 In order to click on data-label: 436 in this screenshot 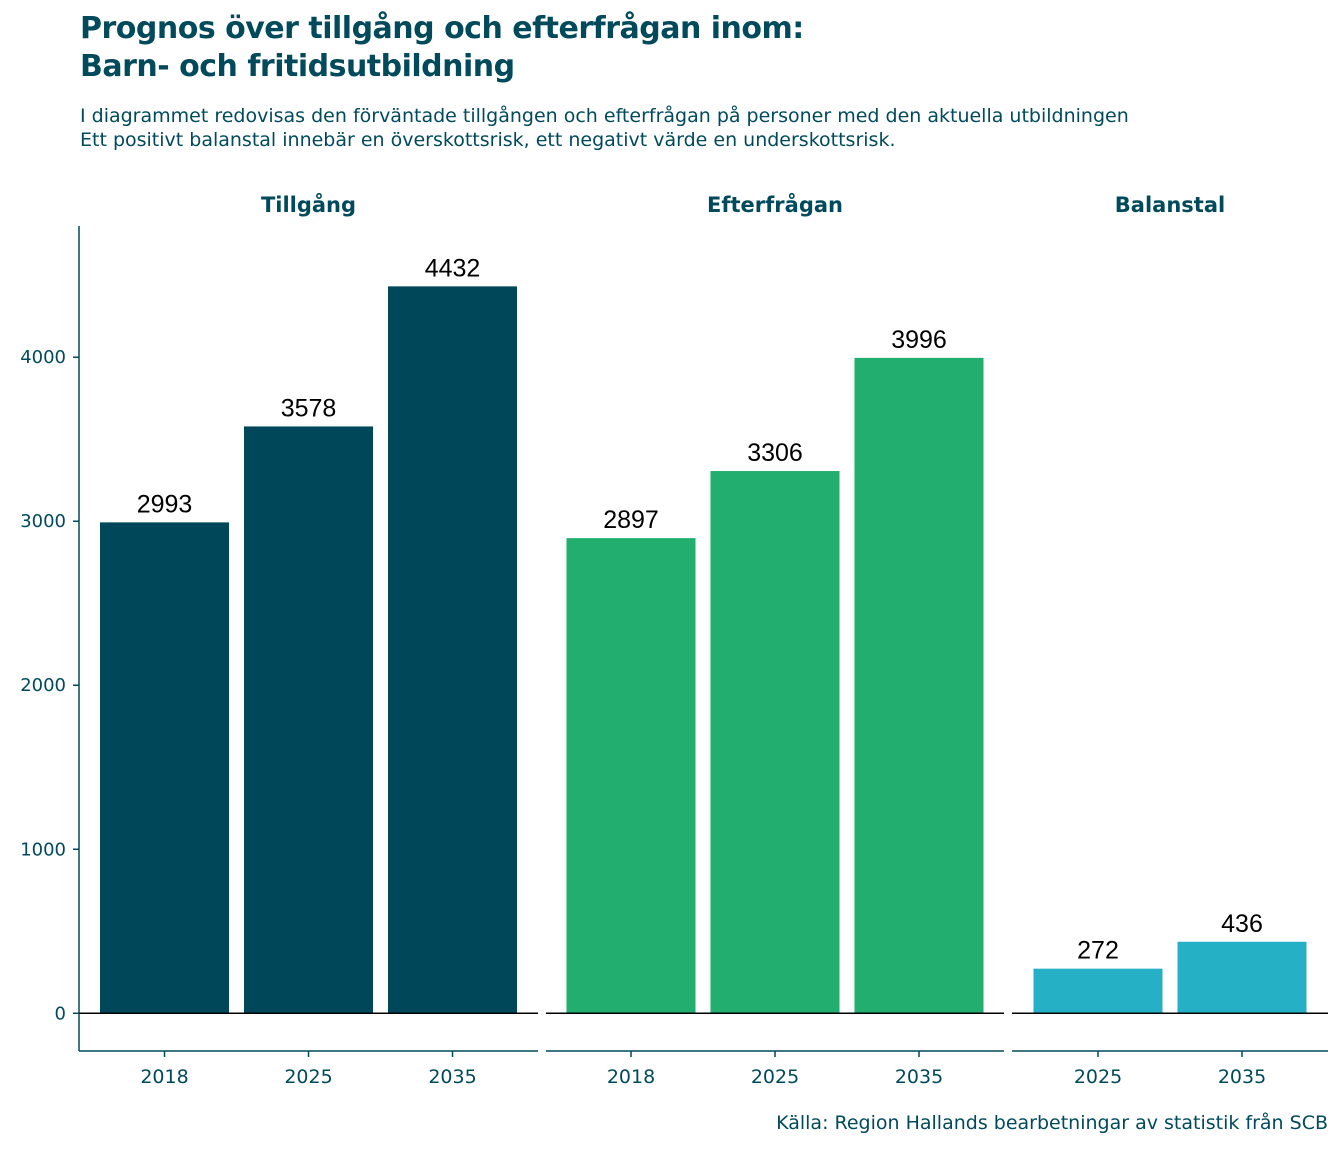, I will do `click(1242, 924)`.